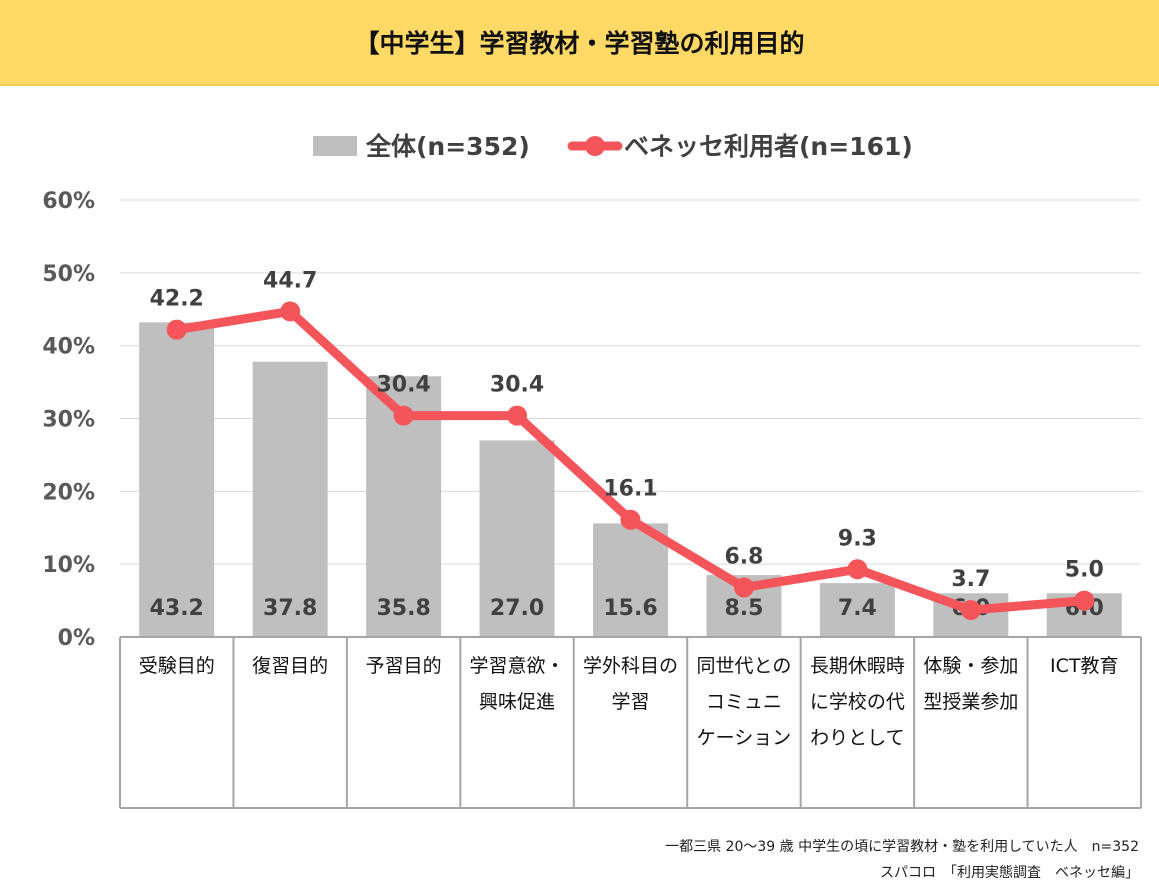 This screenshot has height=892, width=1159. What do you see at coordinates (970, 702) in the screenshot?
I see `category-label: 型授業参加` at bounding box center [970, 702].